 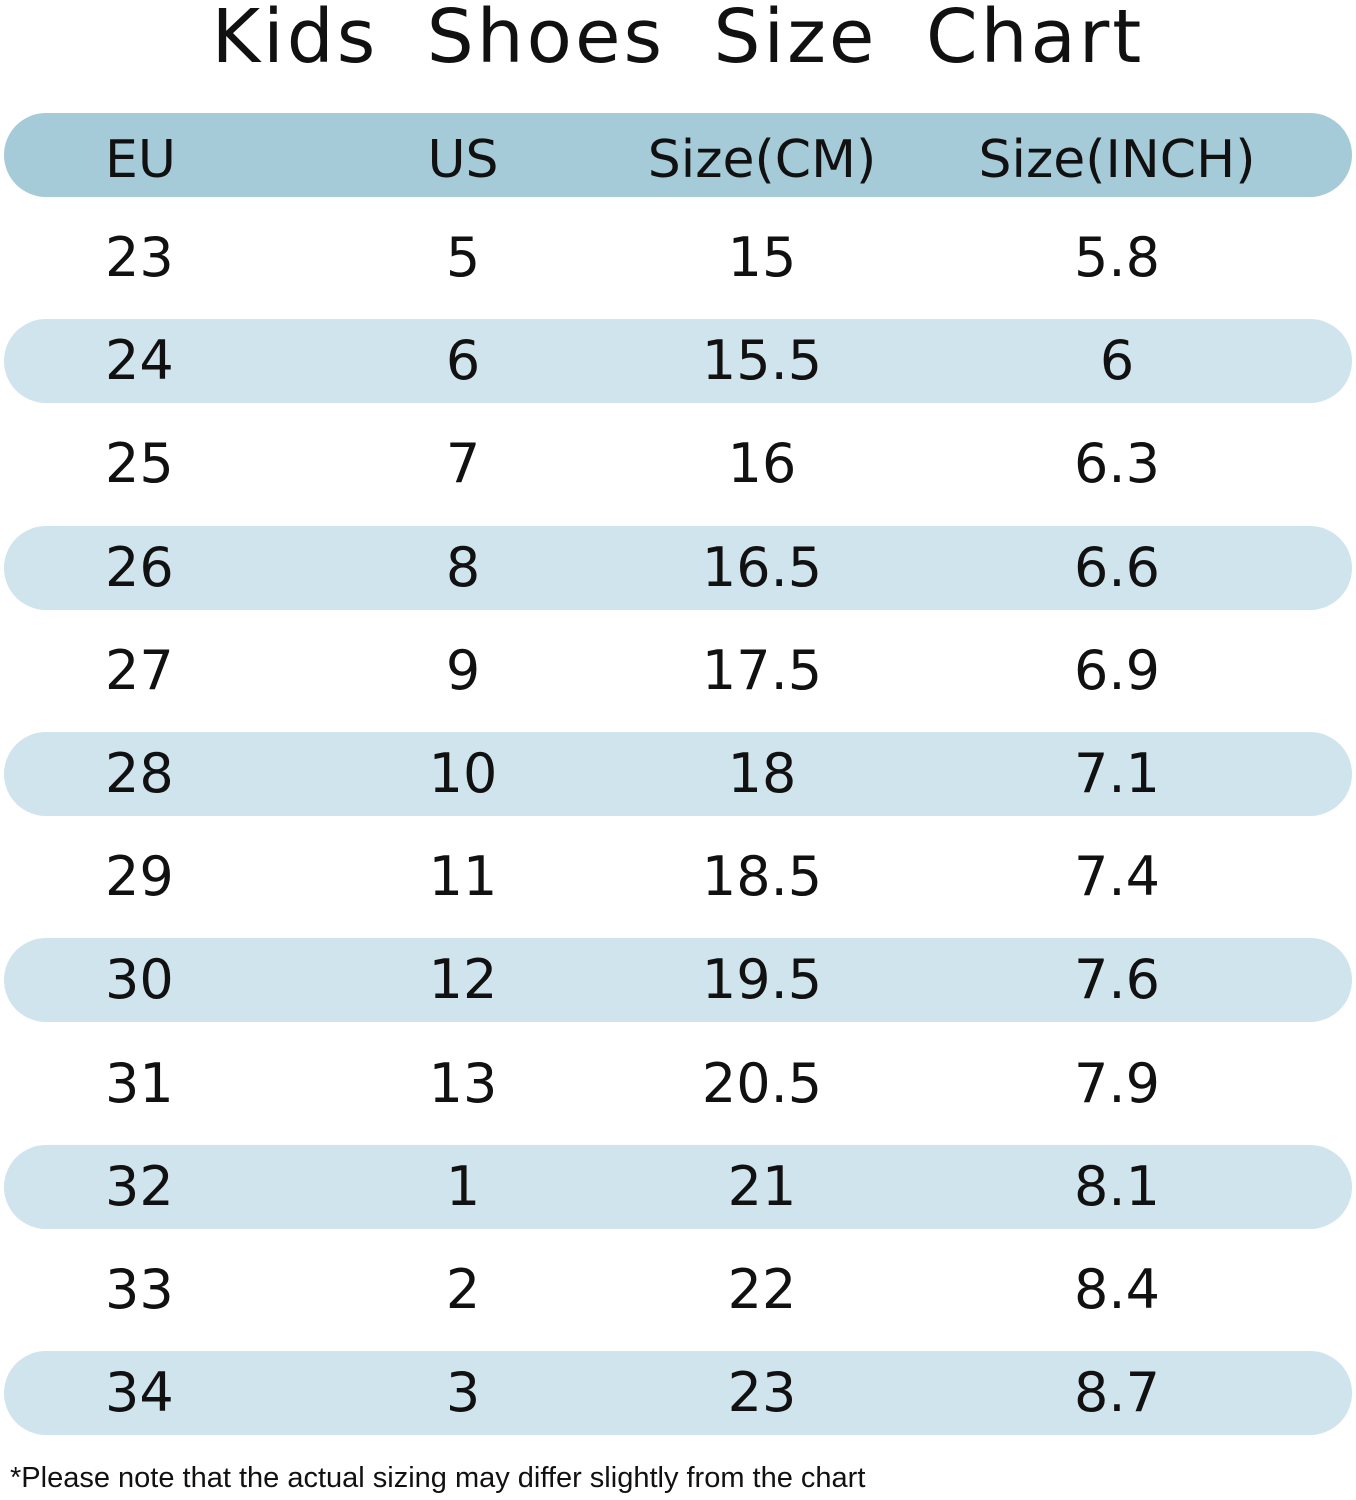 What do you see at coordinates (1117, 877) in the screenshot?
I see `cell-inch: 7.4` at bounding box center [1117, 877].